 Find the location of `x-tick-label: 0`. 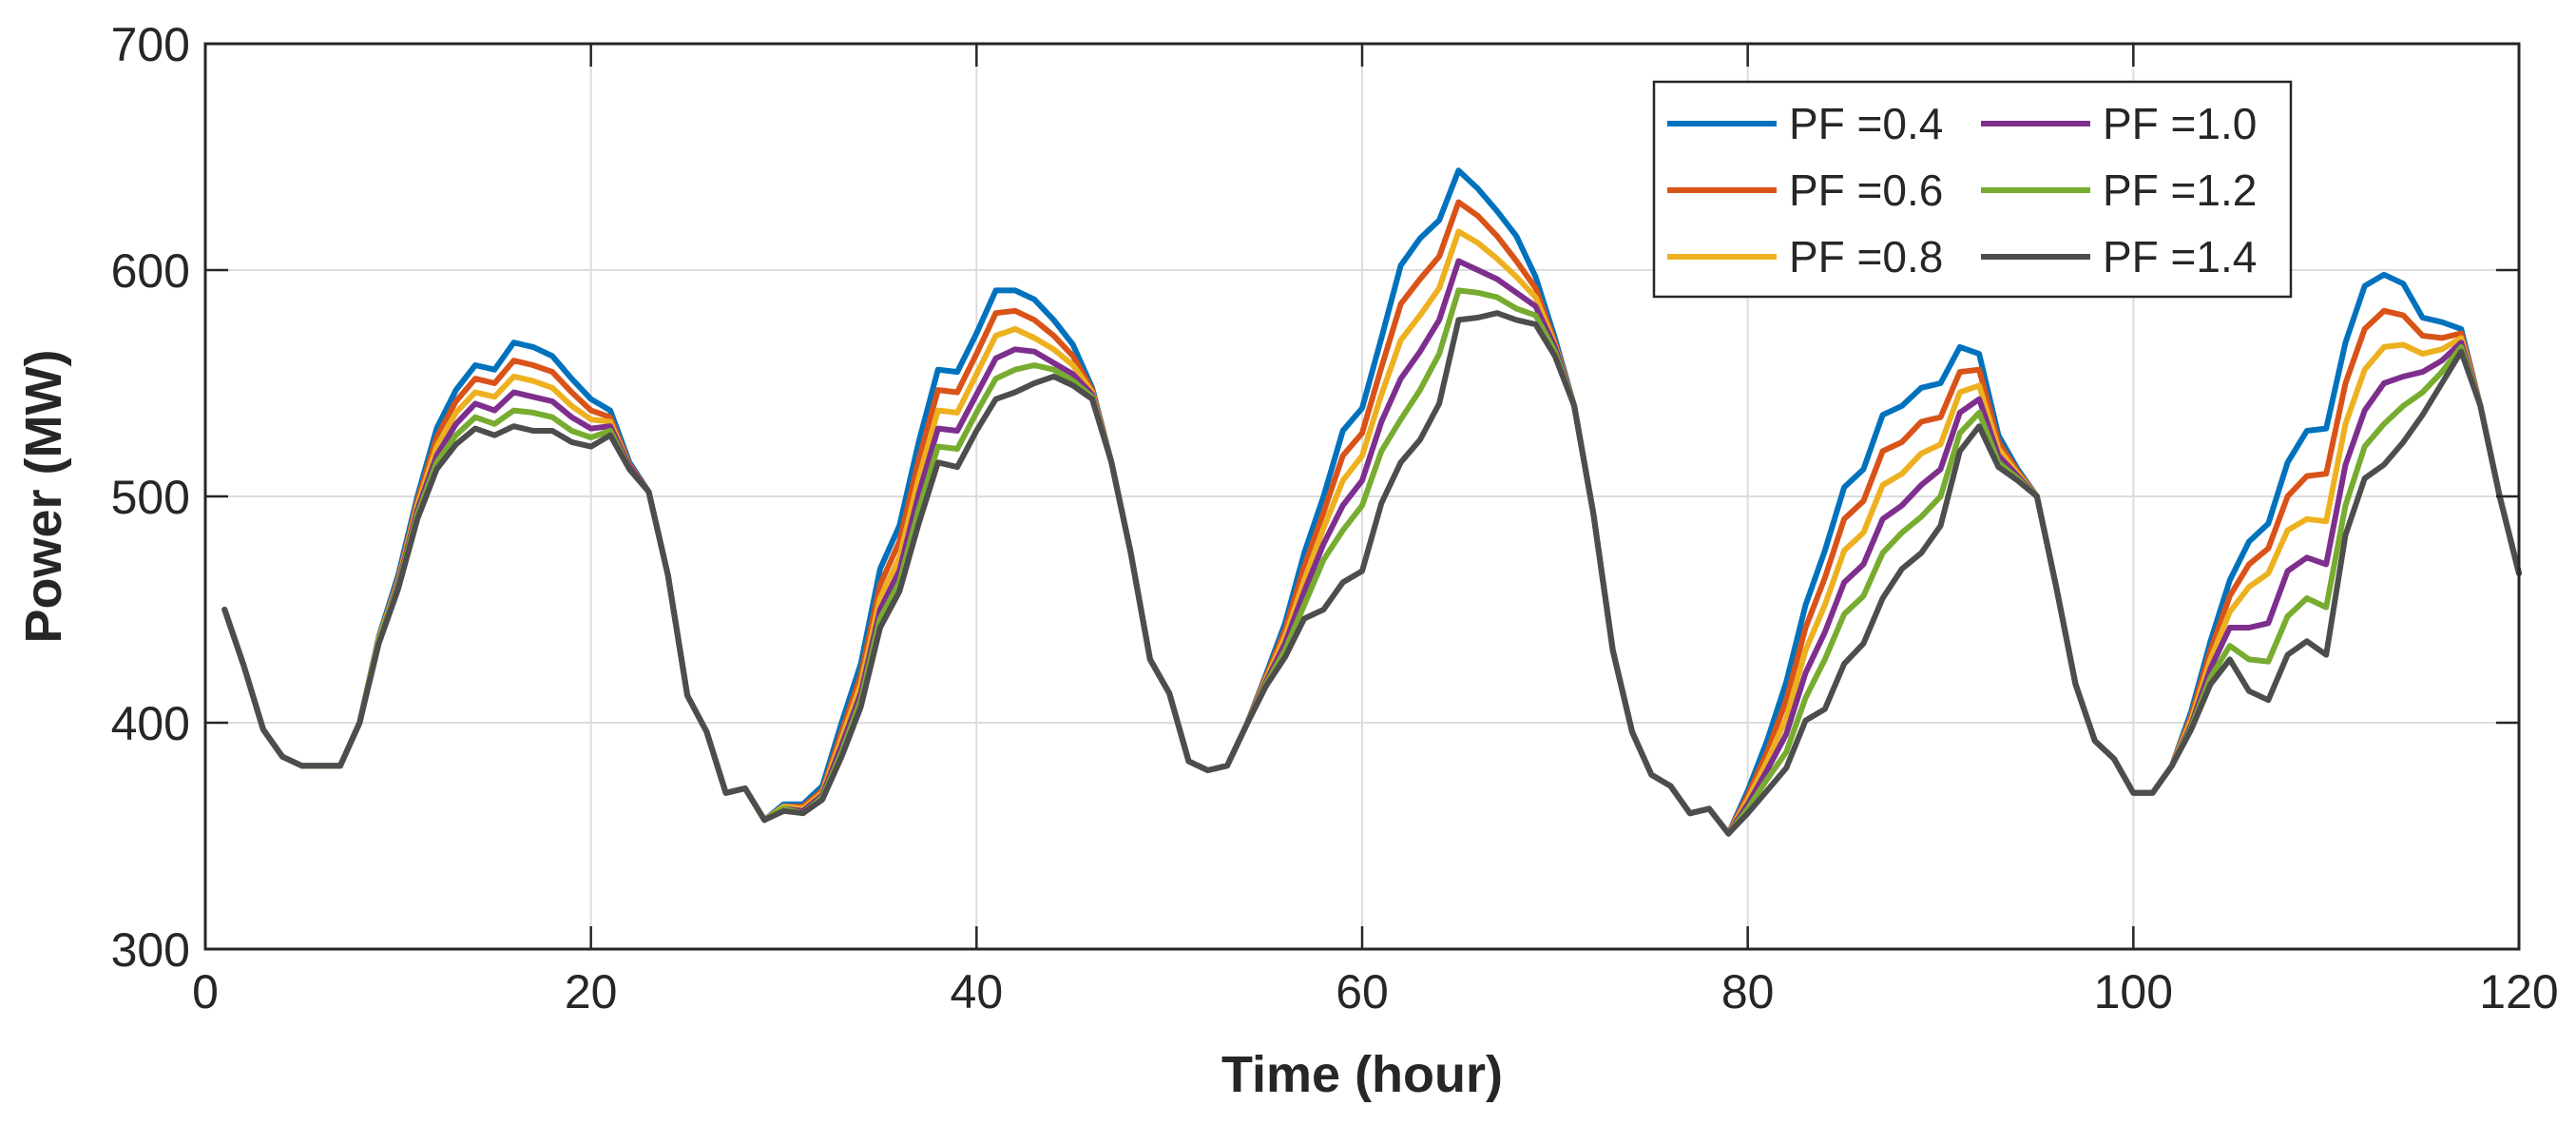

x-tick-label: 0 is located at coordinates (205, 991).